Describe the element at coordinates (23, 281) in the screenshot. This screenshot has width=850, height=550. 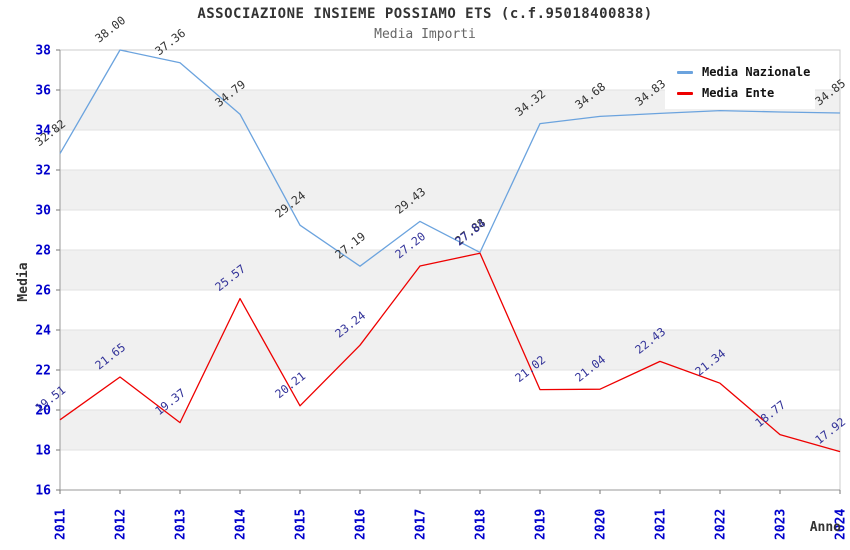
I see `y-axis-title: Media` at that location.